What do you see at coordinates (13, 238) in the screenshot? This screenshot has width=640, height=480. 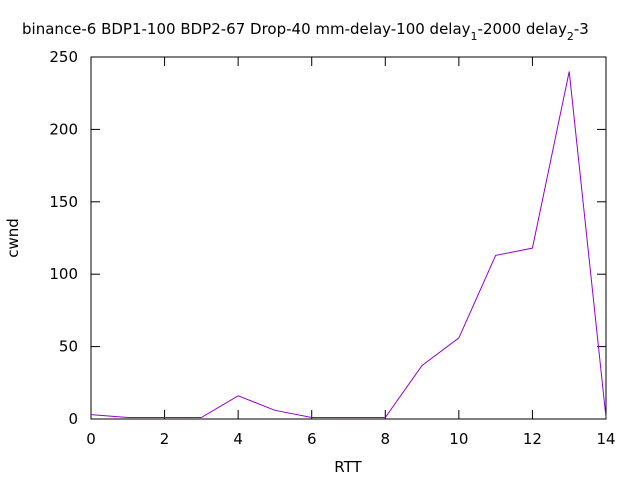 I see `y-axis-label: cwnd` at bounding box center [13, 238].